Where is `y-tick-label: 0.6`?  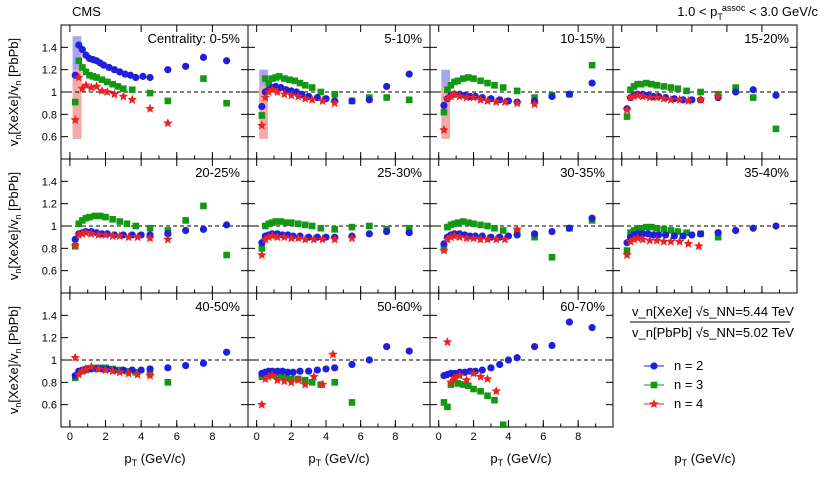 y-tick-label: 0.6 is located at coordinates (49, 272).